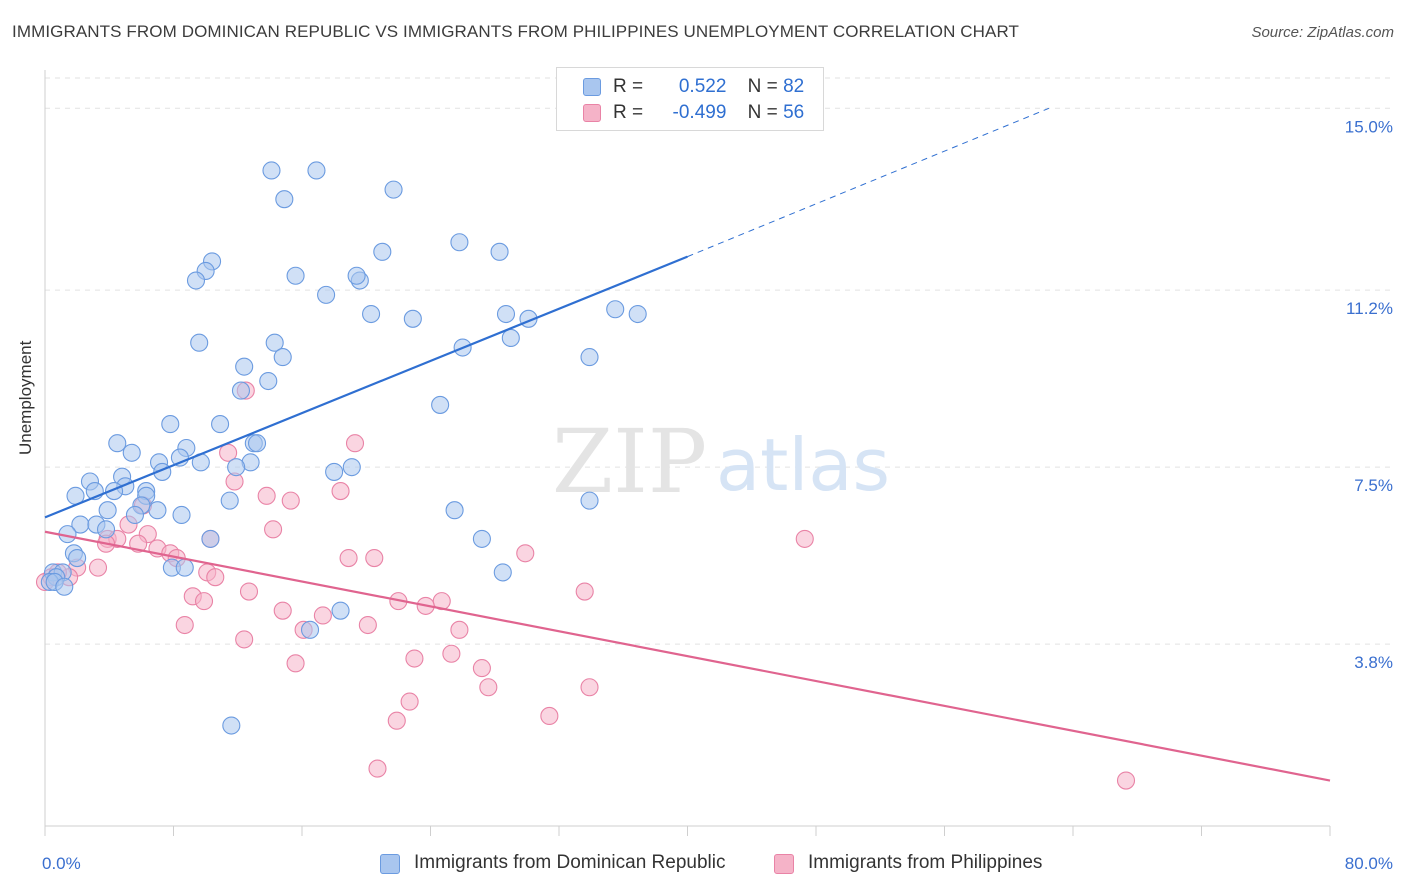  I want to click on bottom-legend-label-philippines: Immigrants from Philippines, so click(925, 862).